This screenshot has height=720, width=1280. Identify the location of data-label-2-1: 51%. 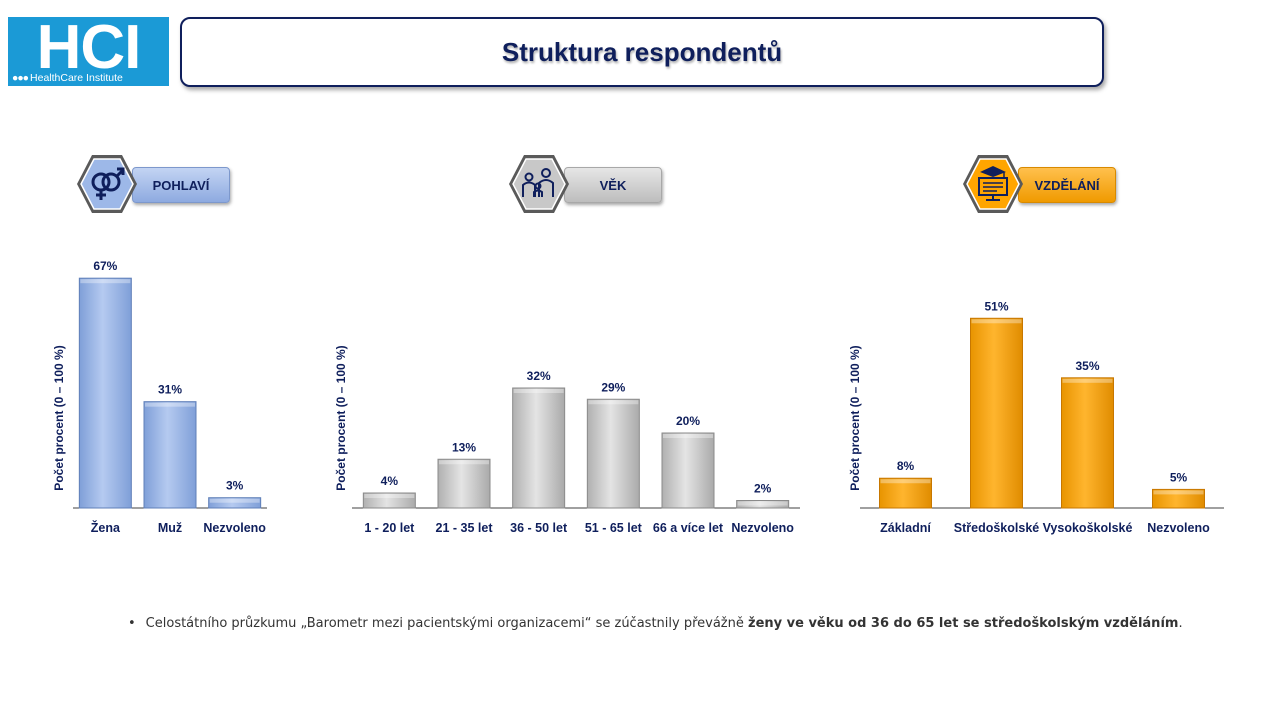
(996, 306).